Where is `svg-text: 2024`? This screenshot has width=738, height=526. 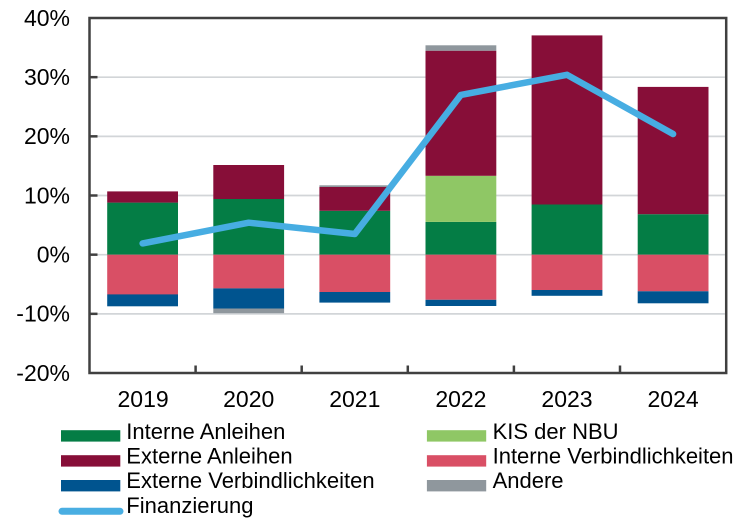 svg-text: 2024 is located at coordinates (673, 399).